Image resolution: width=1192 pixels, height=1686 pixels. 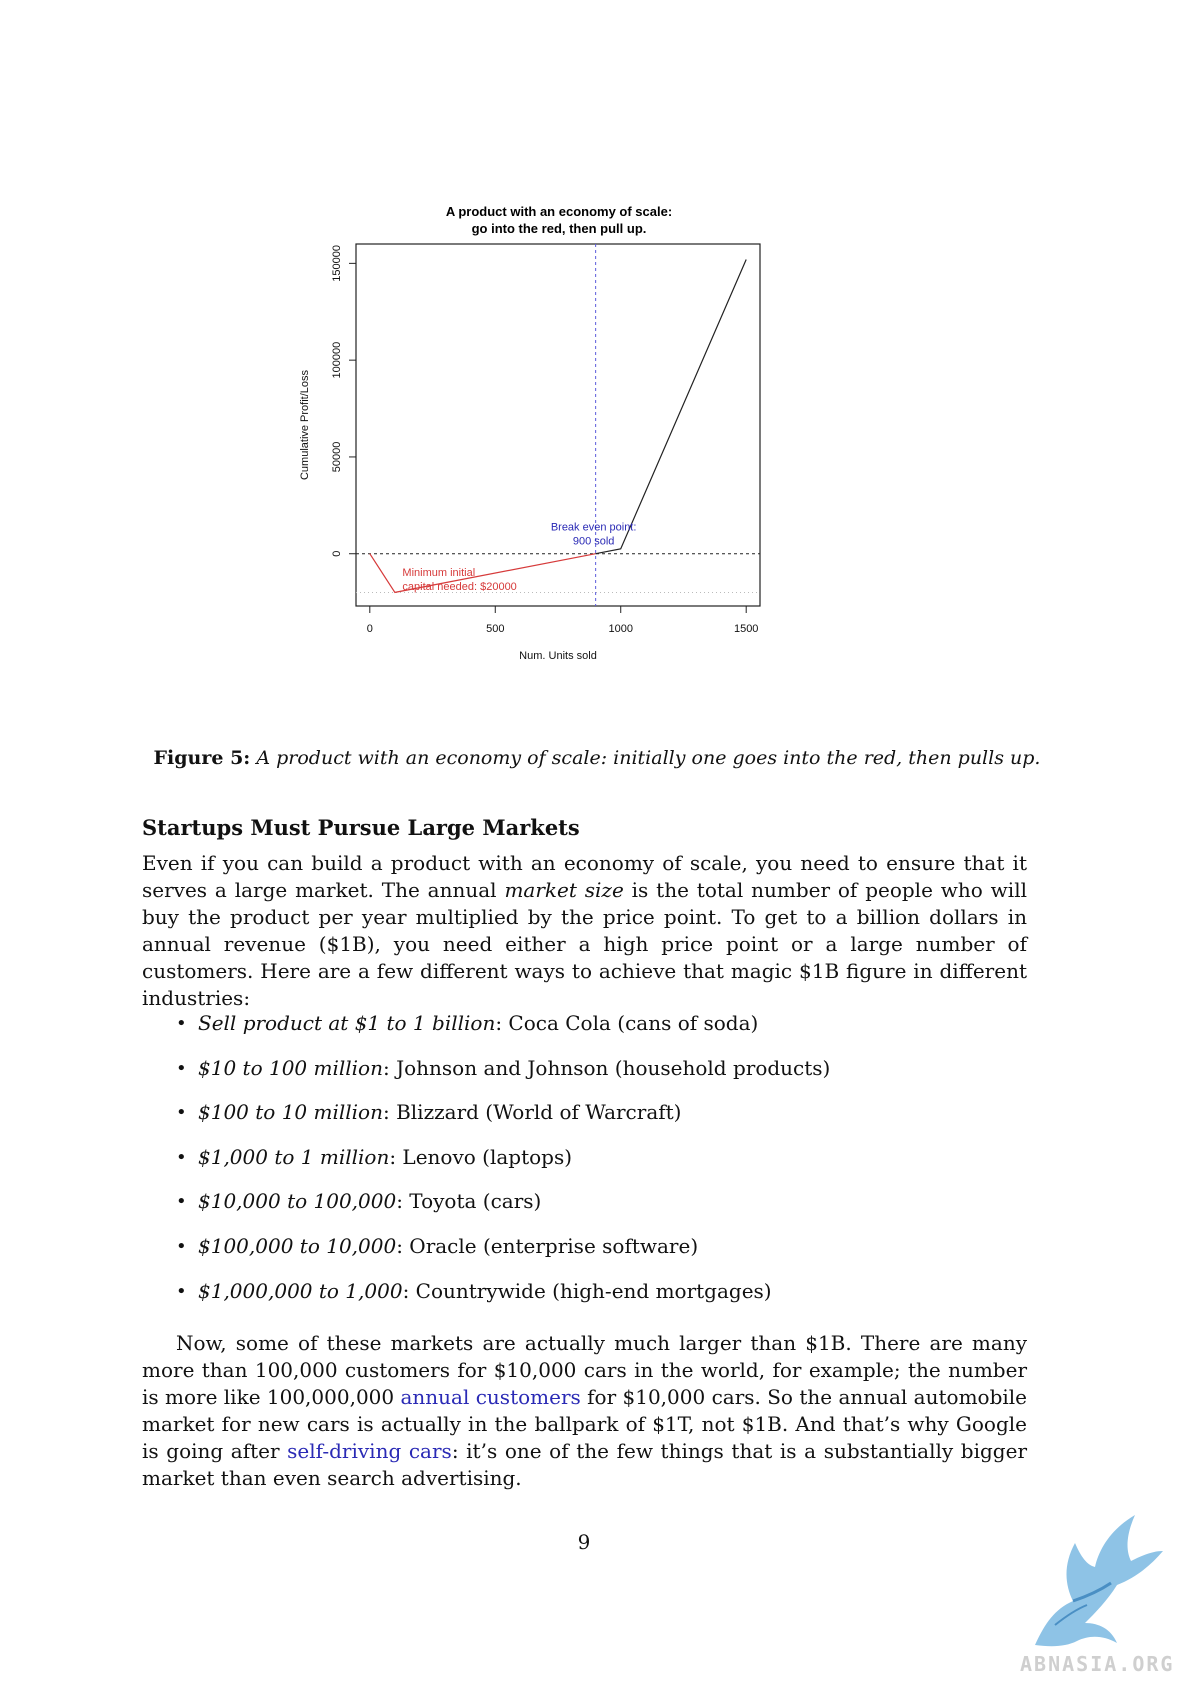 I want to click on plot-frame, so click(x=558, y=425).